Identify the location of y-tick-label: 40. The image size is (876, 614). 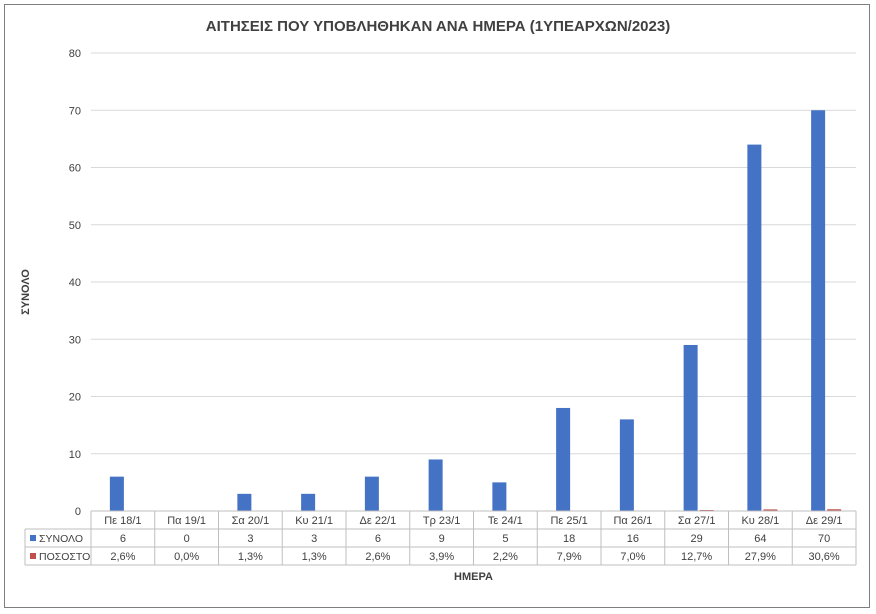
(75, 283).